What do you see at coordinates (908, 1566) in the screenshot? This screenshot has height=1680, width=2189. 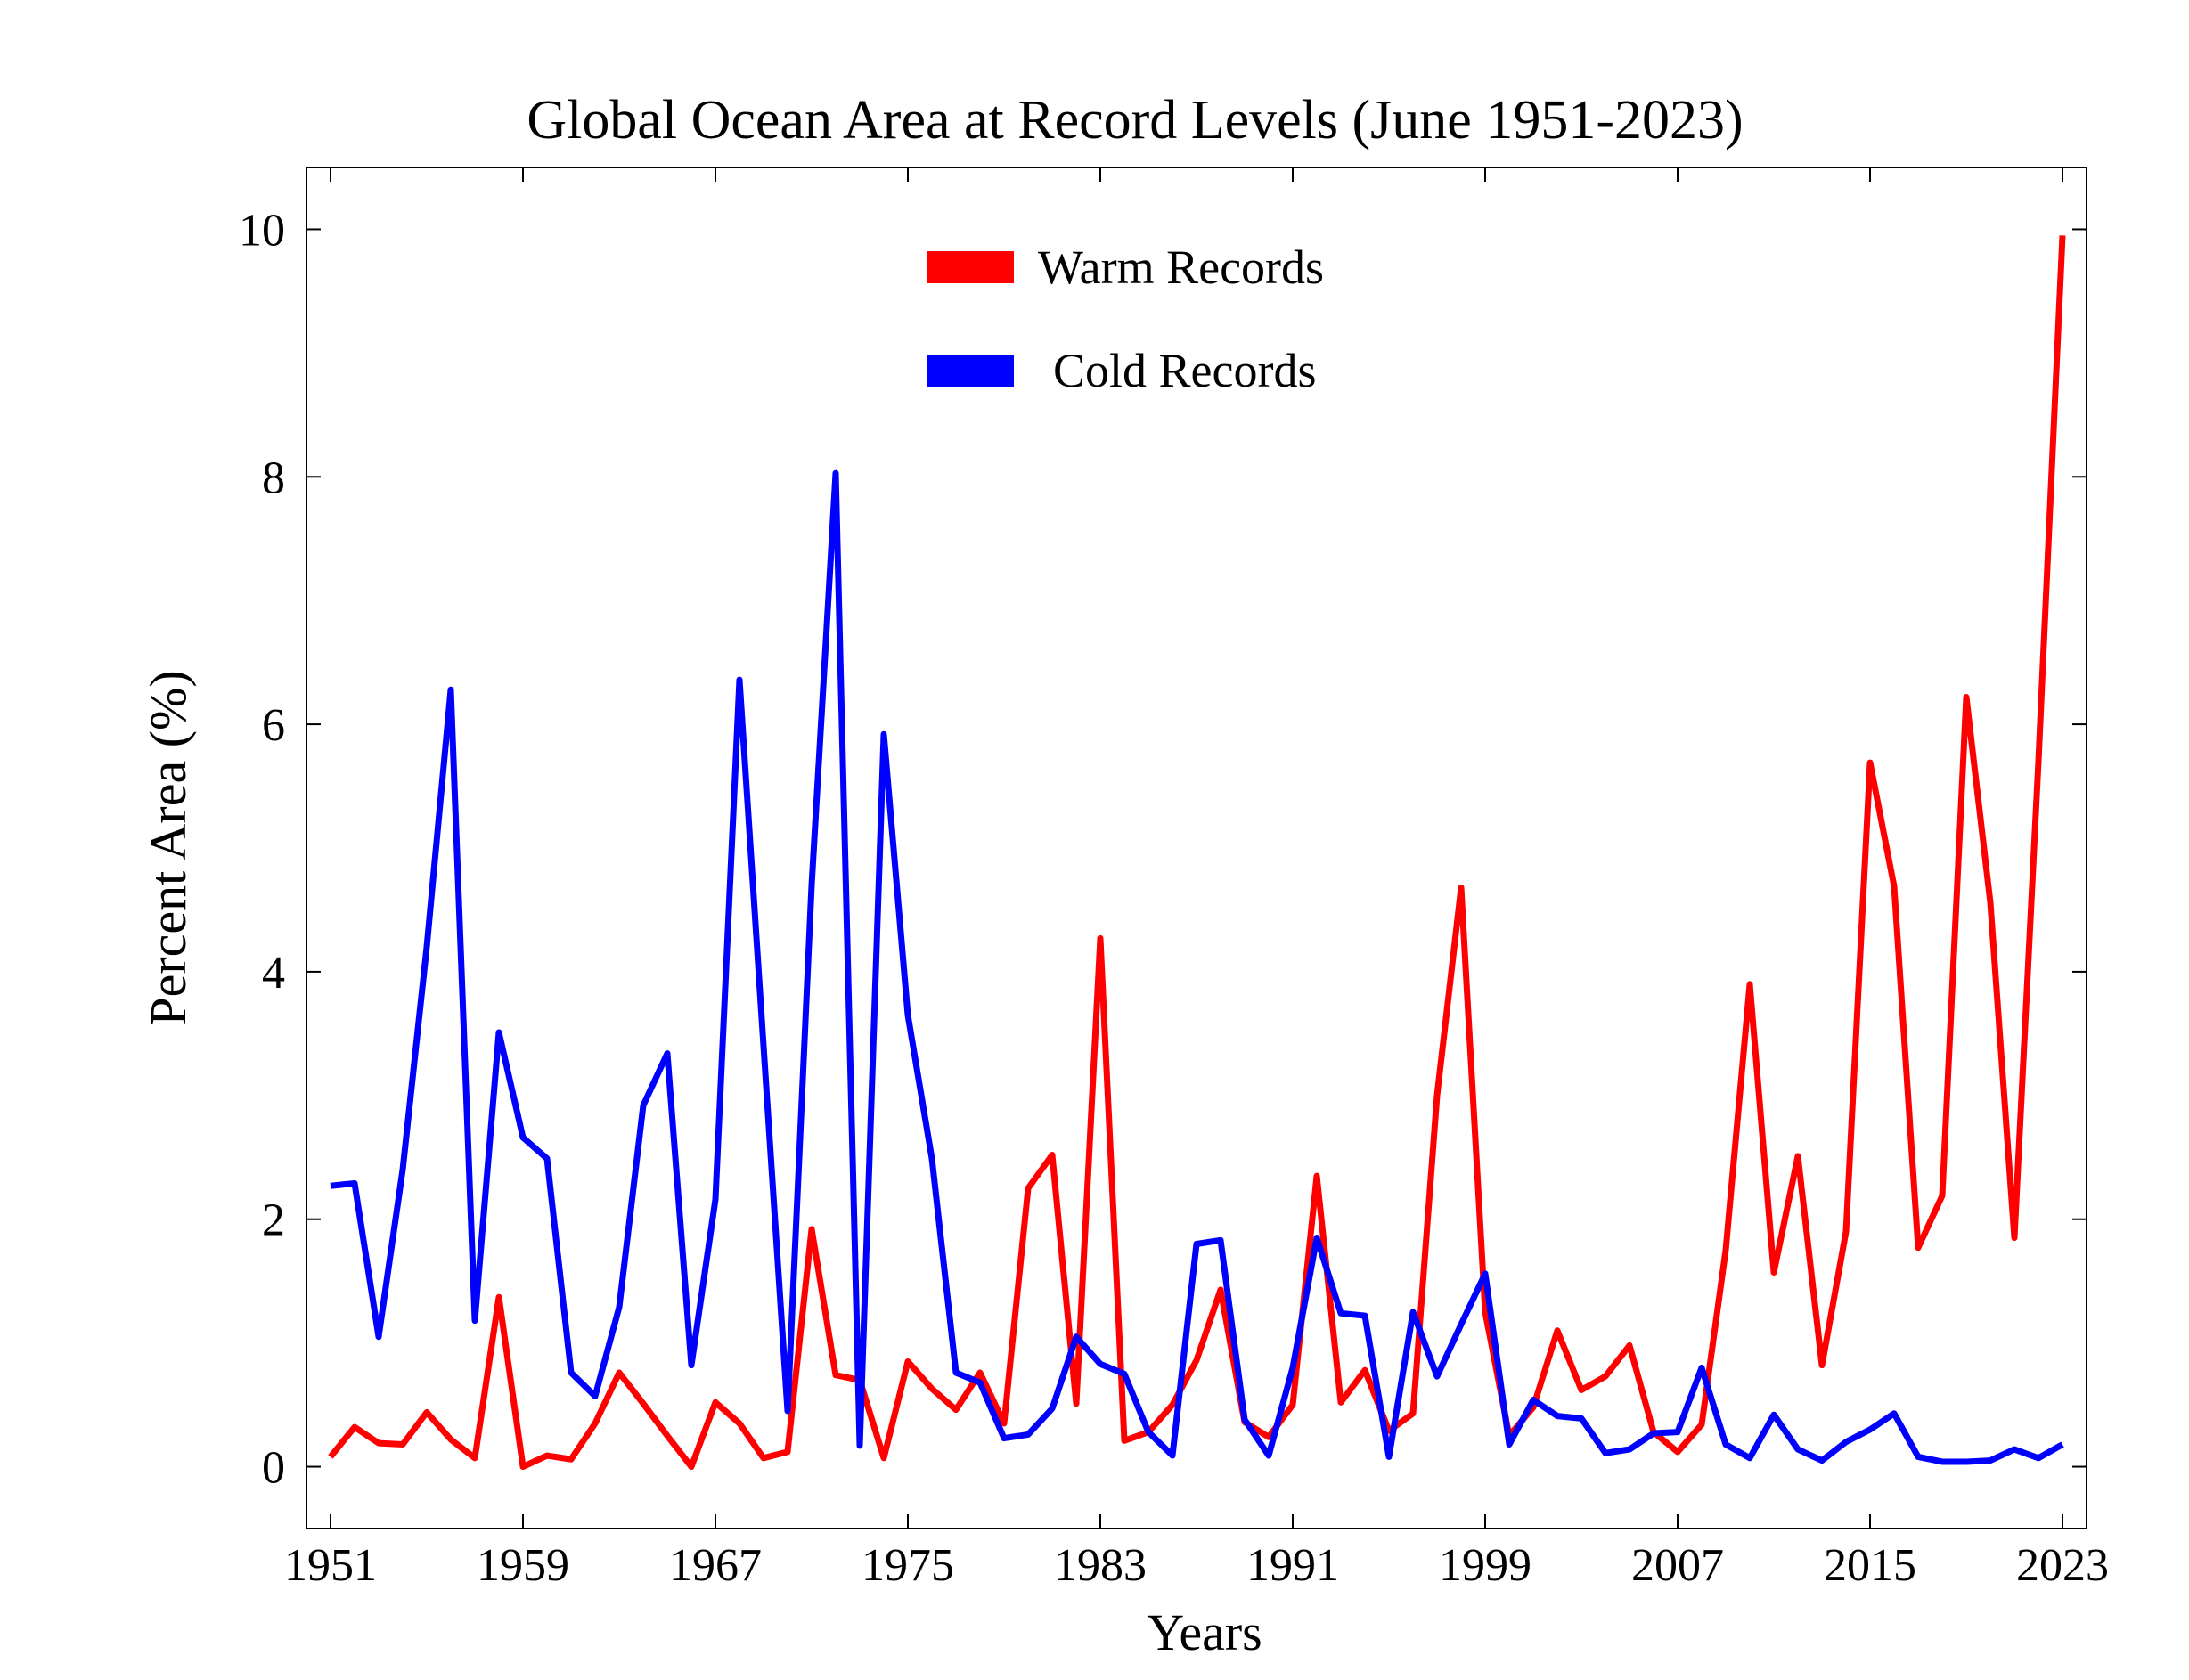 I see `x-tick-label: 1975` at bounding box center [908, 1566].